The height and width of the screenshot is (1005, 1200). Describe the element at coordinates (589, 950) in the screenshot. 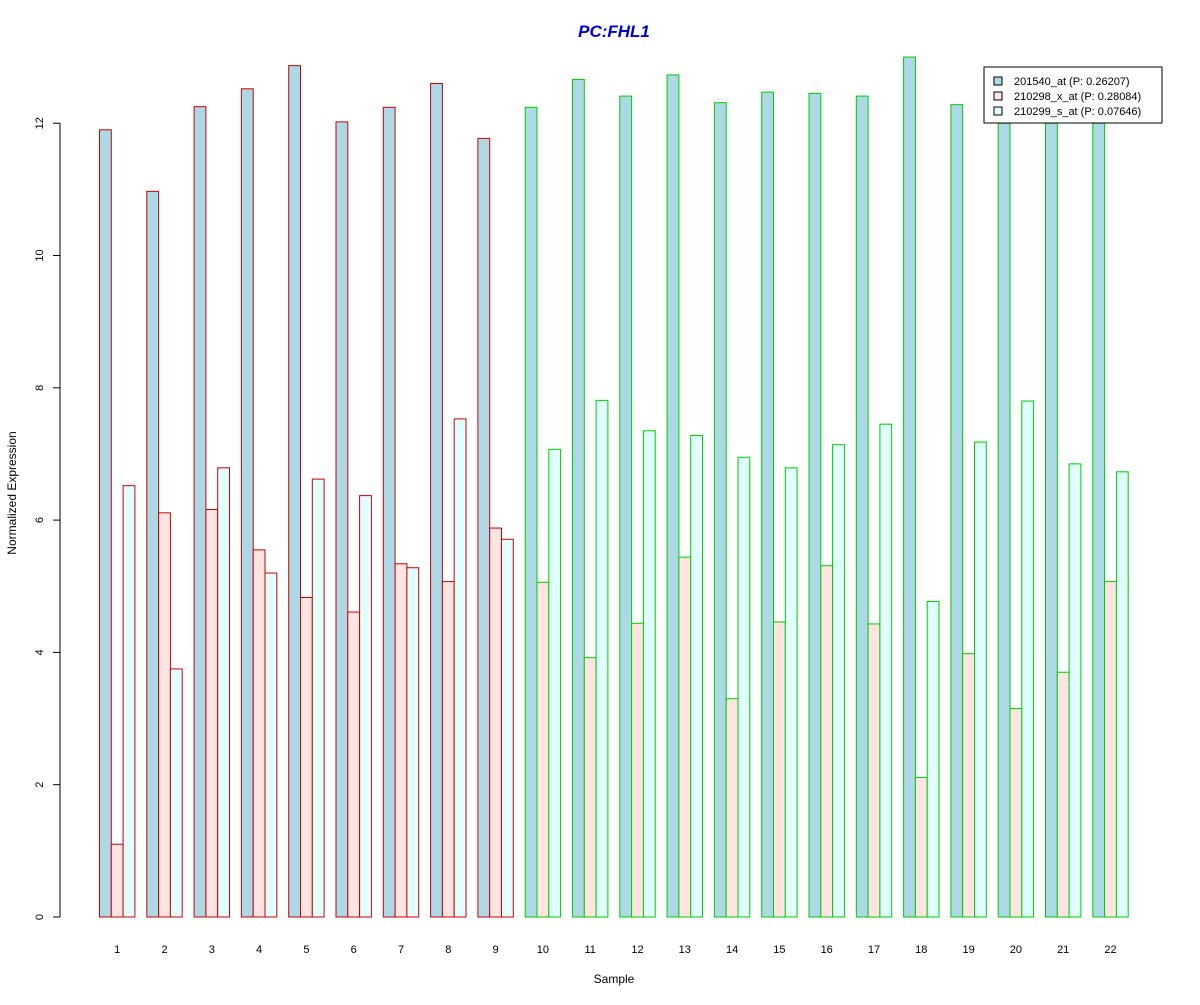

I see `x-tick-label: 11` at that location.